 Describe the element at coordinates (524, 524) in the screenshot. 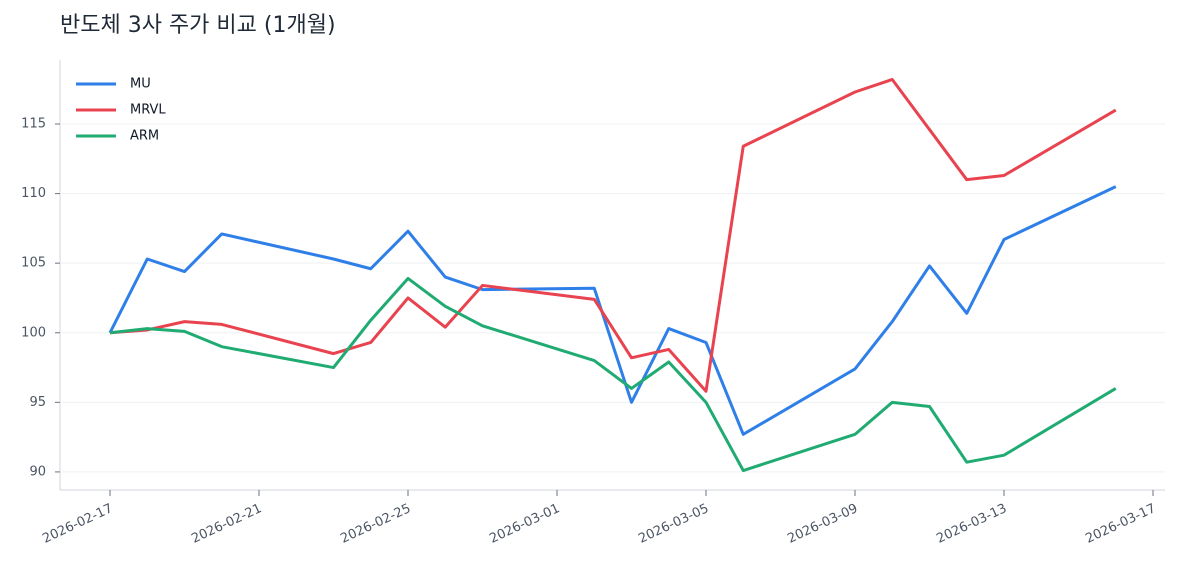

I see `x-tick-label: 2026-03-01` at that location.